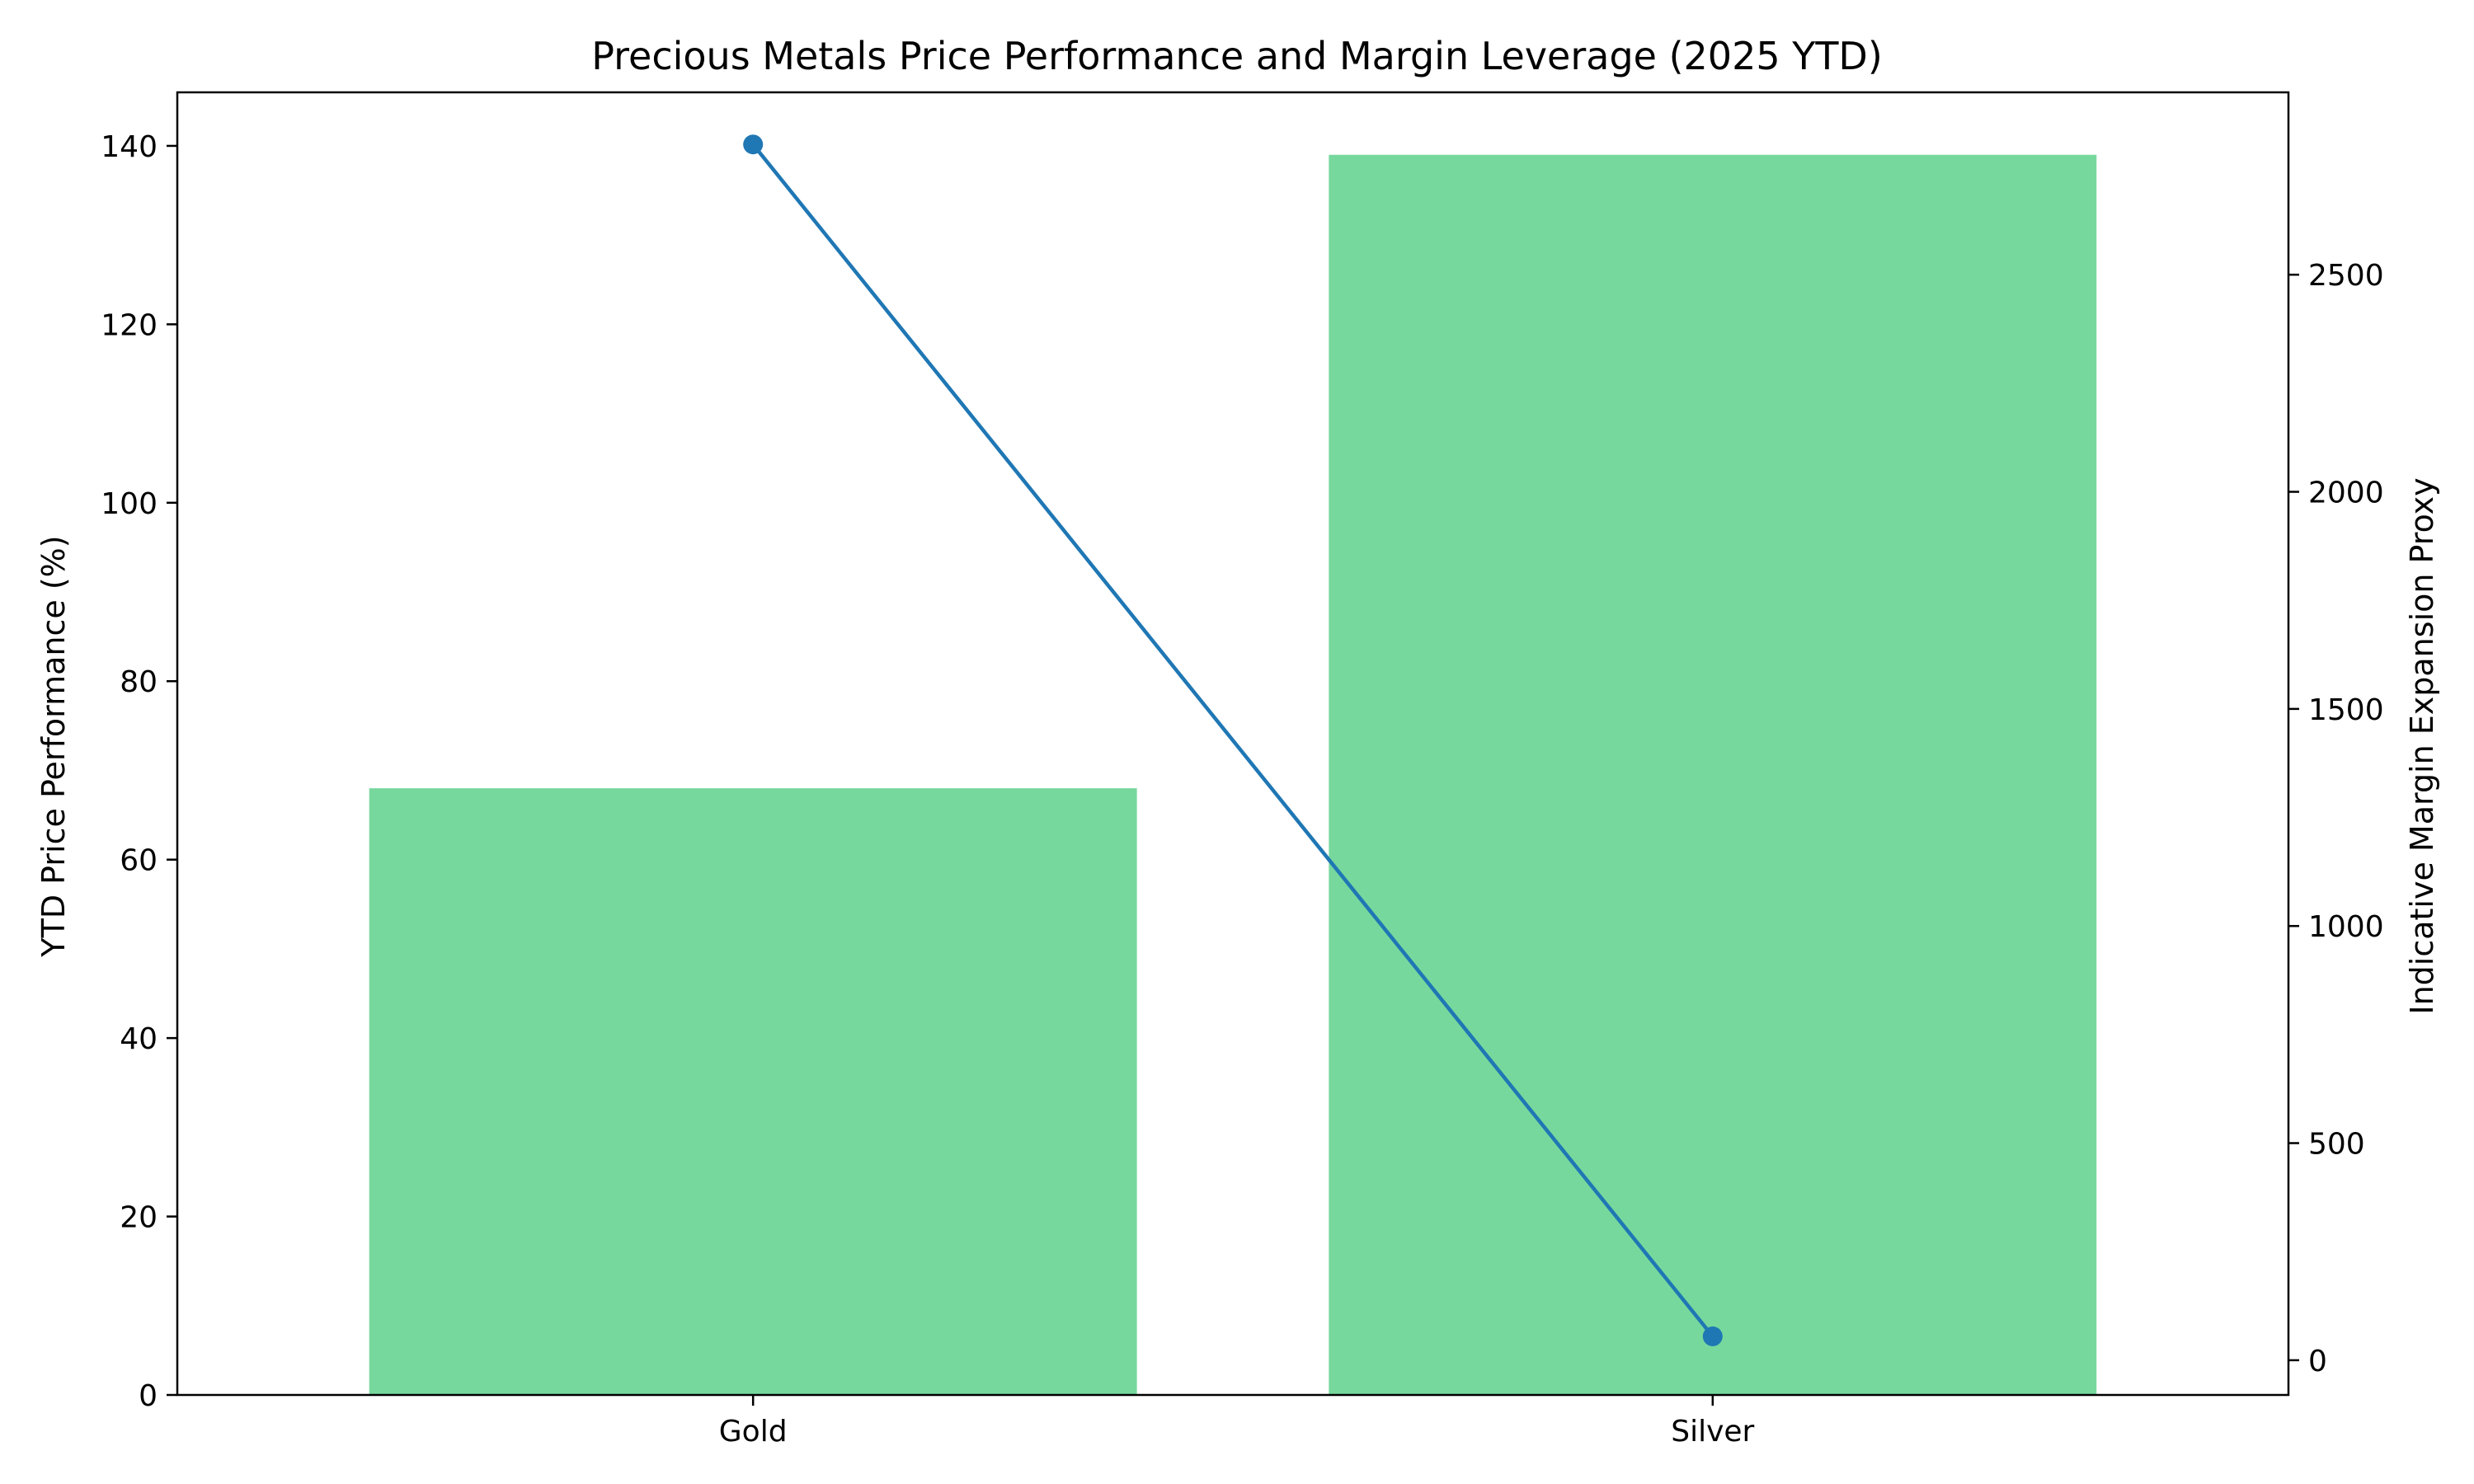 This screenshot has width=2474, height=1484. Describe the element at coordinates (139, 1039) in the screenshot. I see `y-tick-label: 40` at that location.